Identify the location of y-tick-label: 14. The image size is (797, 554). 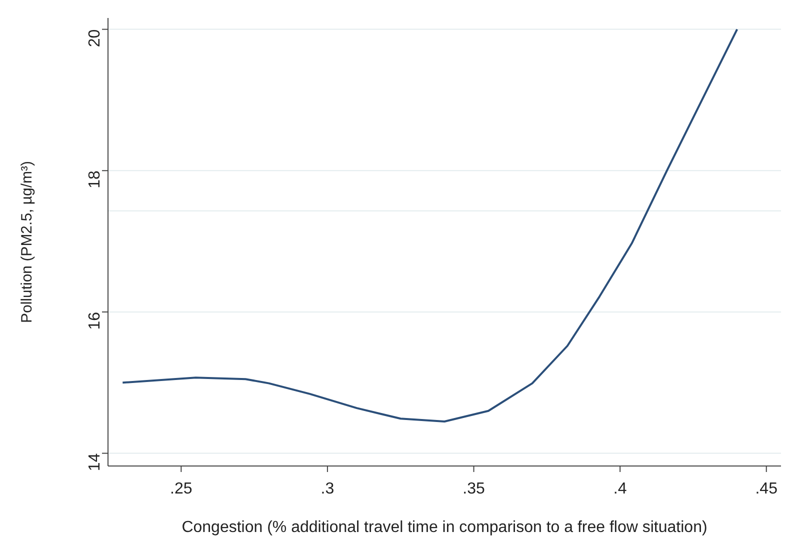
(95, 462).